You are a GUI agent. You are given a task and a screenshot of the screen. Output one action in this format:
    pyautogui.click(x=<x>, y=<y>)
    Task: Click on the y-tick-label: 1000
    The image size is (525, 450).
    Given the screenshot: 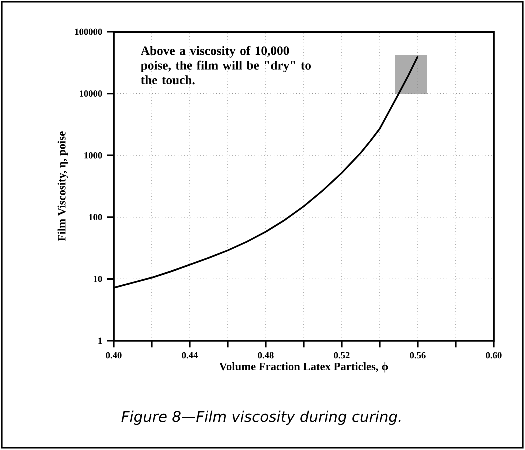 What is the action you would take?
    pyautogui.click(x=93, y=155)
    